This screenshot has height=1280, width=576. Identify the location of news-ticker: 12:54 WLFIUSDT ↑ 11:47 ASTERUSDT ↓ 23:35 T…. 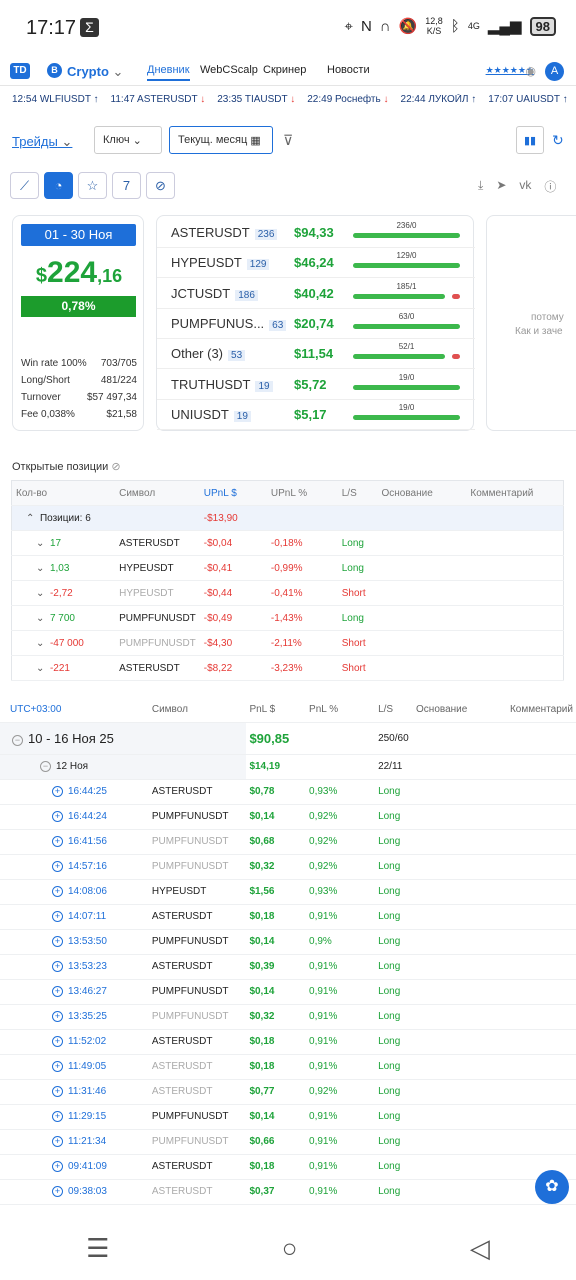
(288, 103).